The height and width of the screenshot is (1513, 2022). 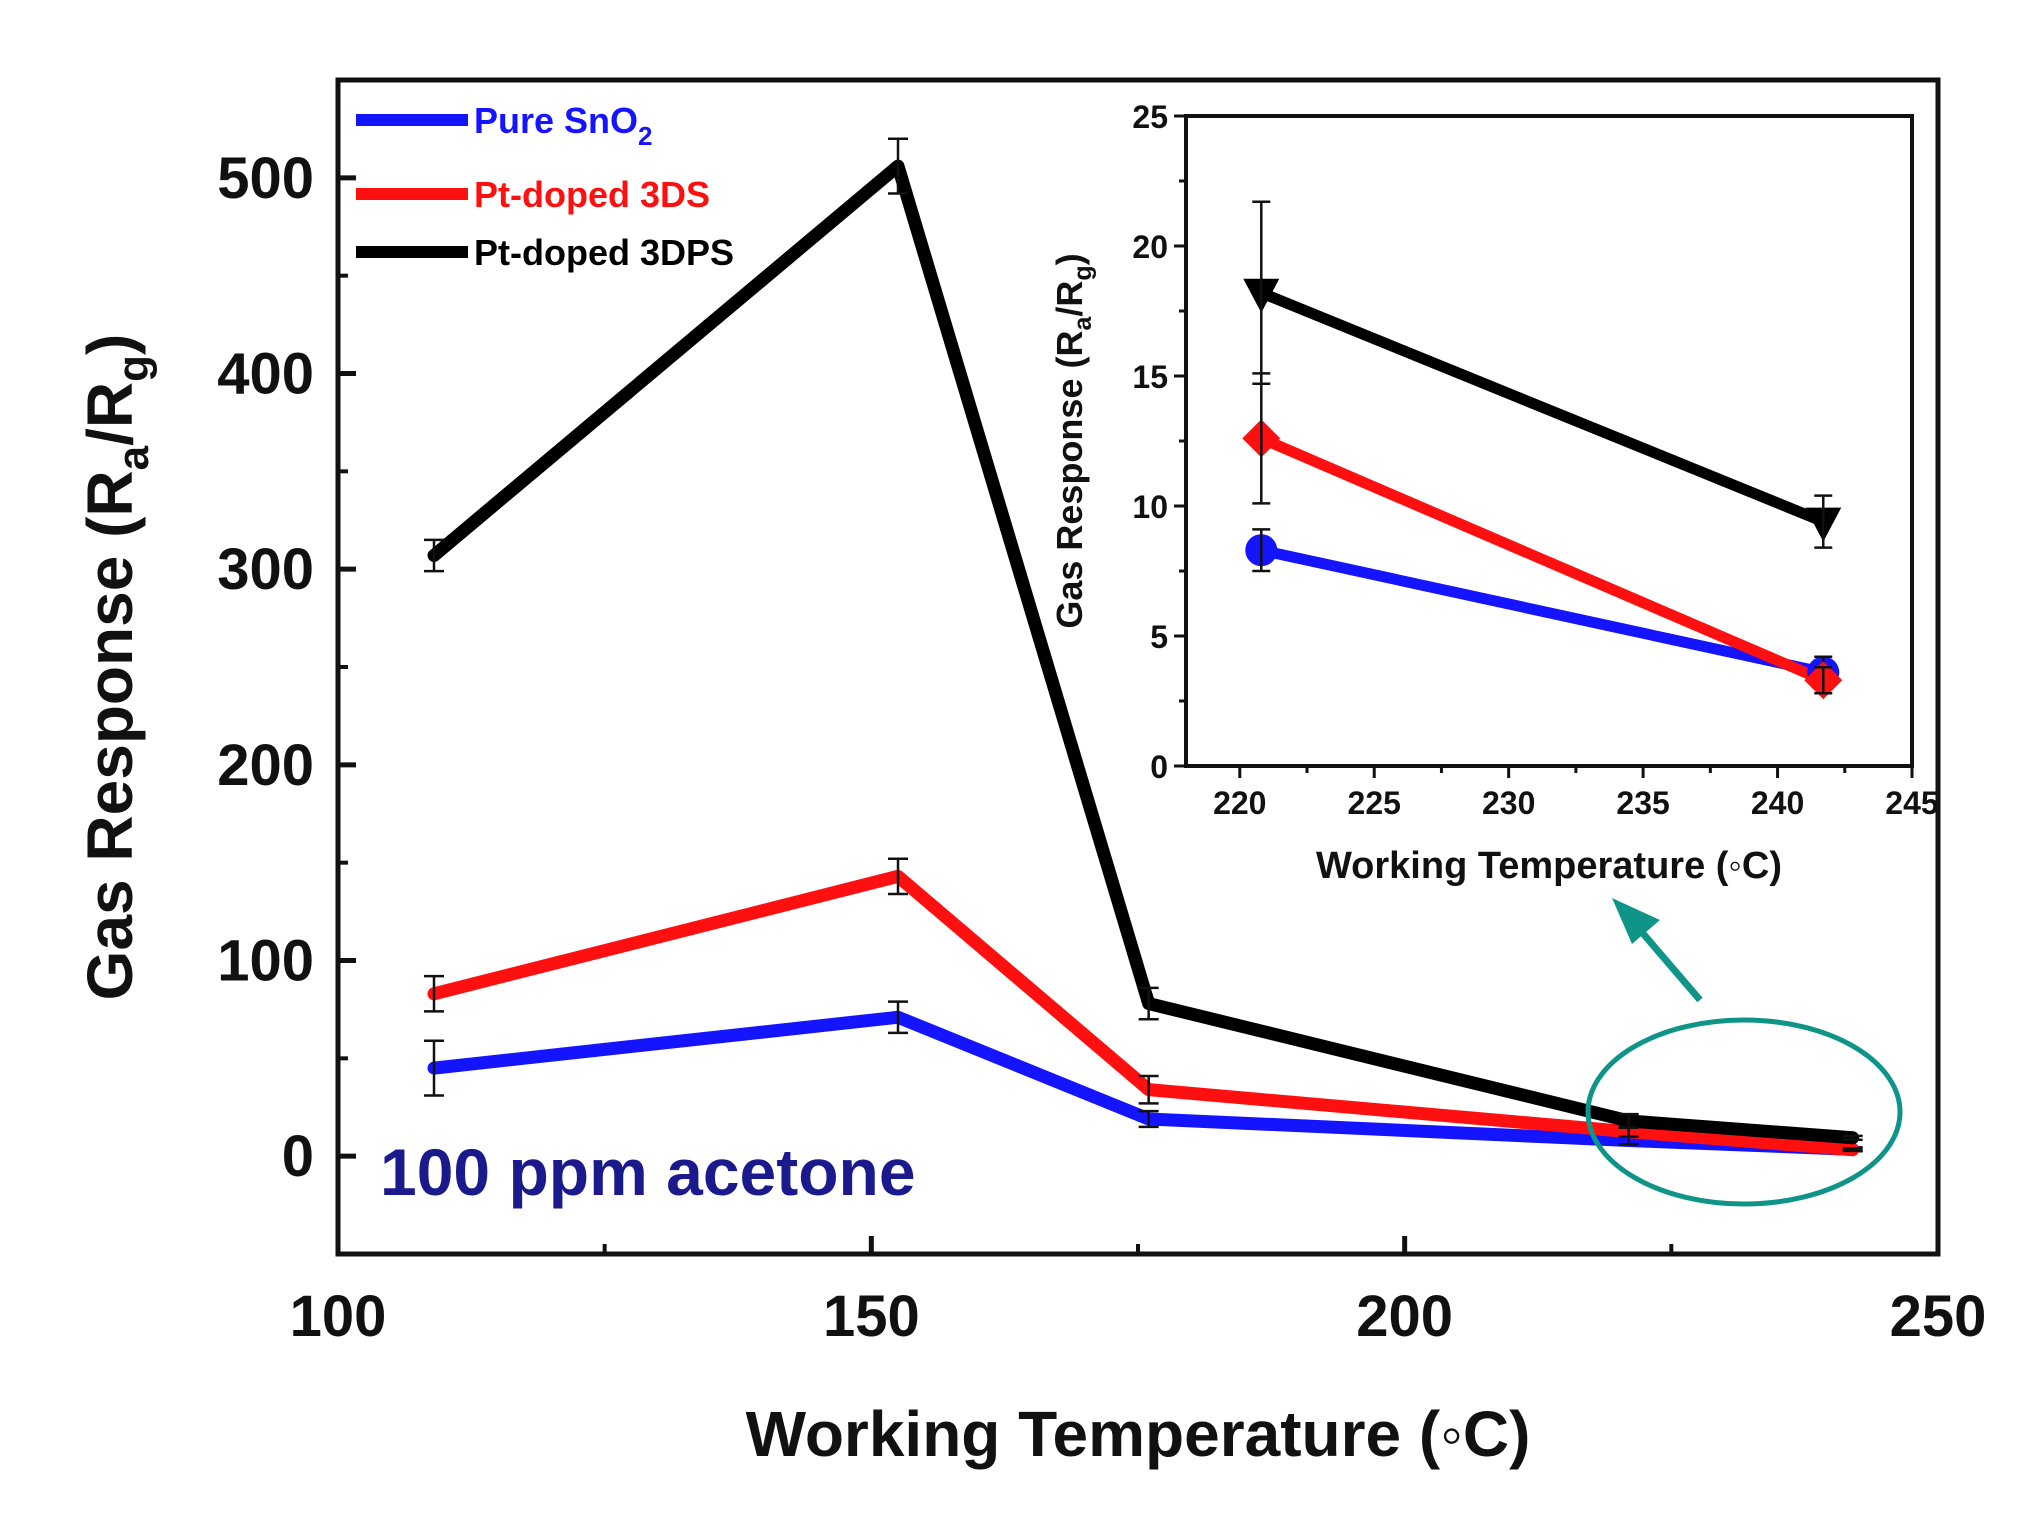 I want to click on main-y-tick-label: 200, so click(x=265, y=765).